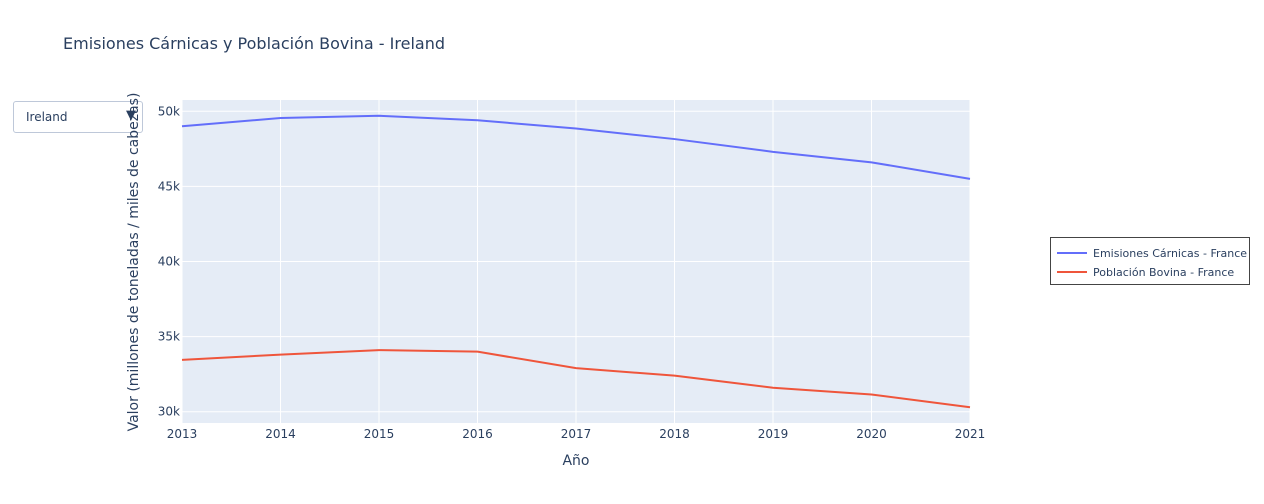  I want to click on x-tick-label: 2014, so click(280, 434).